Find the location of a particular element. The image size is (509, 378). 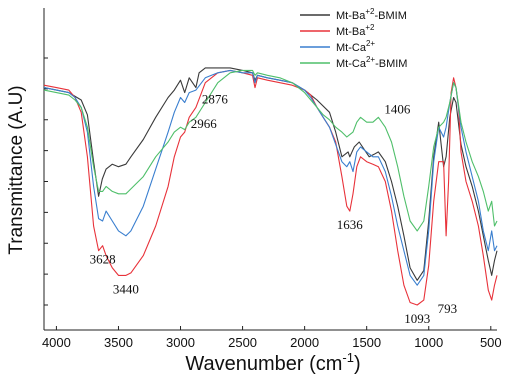

x-tick-label: 1500 is located at coordinates (366, 342).